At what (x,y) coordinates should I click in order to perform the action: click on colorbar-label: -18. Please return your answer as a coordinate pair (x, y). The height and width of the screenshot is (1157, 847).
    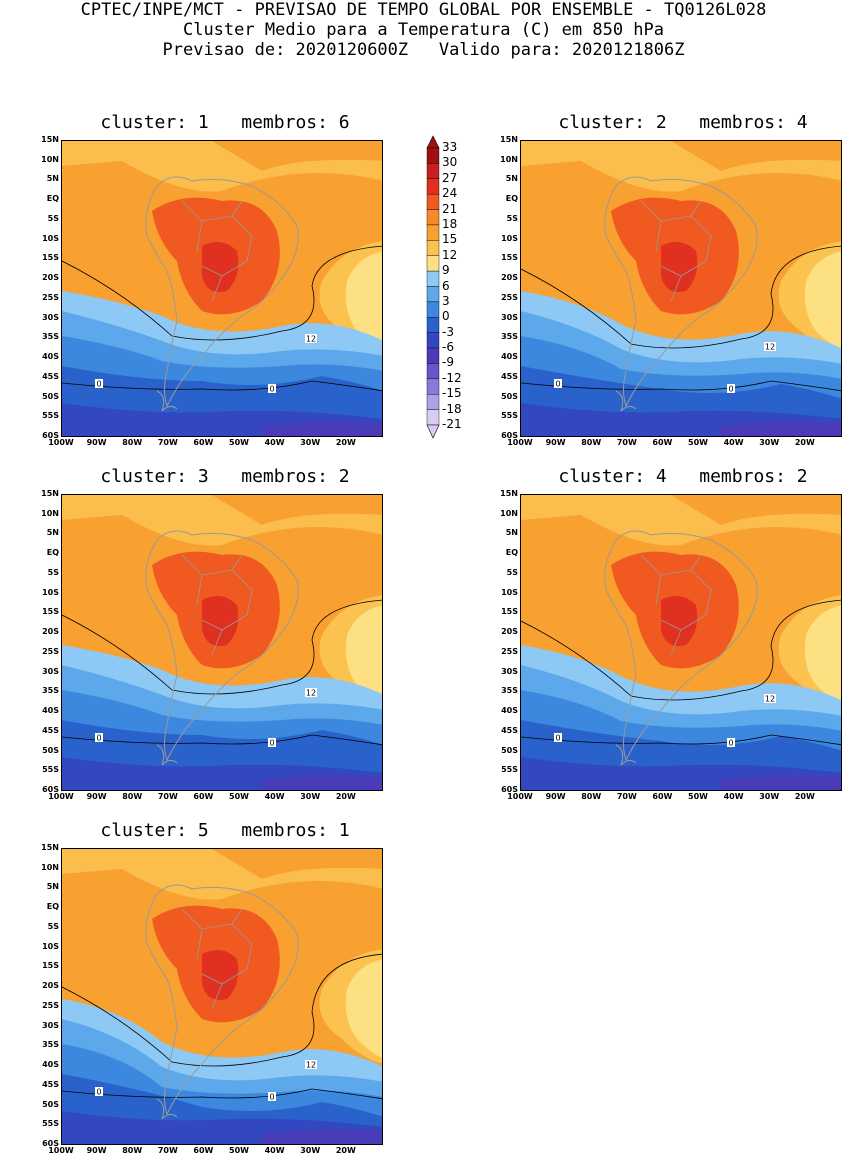
    Looking at the image, I should click on (452, 408).